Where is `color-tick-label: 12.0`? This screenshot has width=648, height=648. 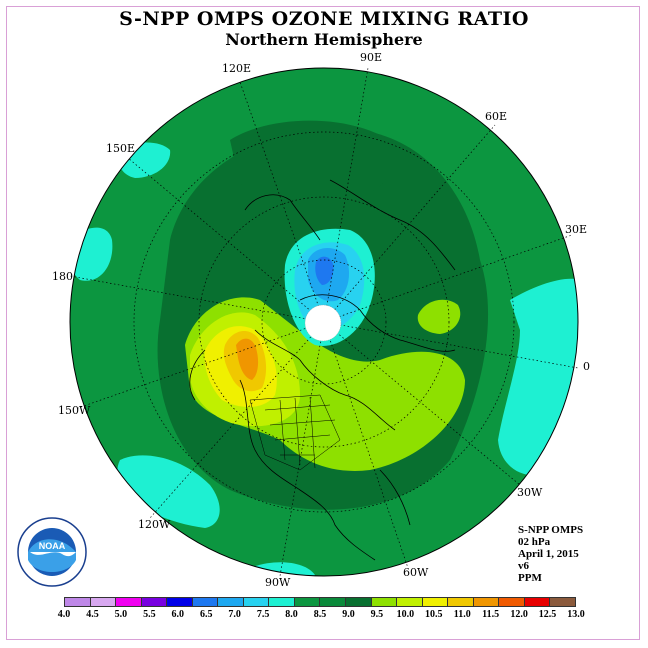 color-tick-label: 12.0 is located at coordinates (519, 614).